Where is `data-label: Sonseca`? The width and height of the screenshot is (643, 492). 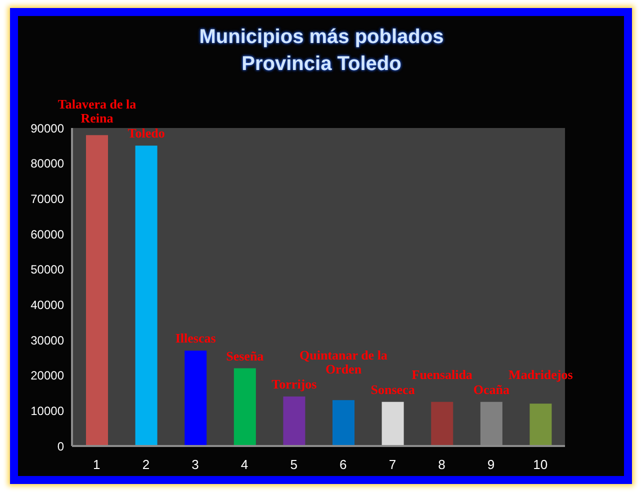 data-label: Sonseca is located at coordinates (393, 389).